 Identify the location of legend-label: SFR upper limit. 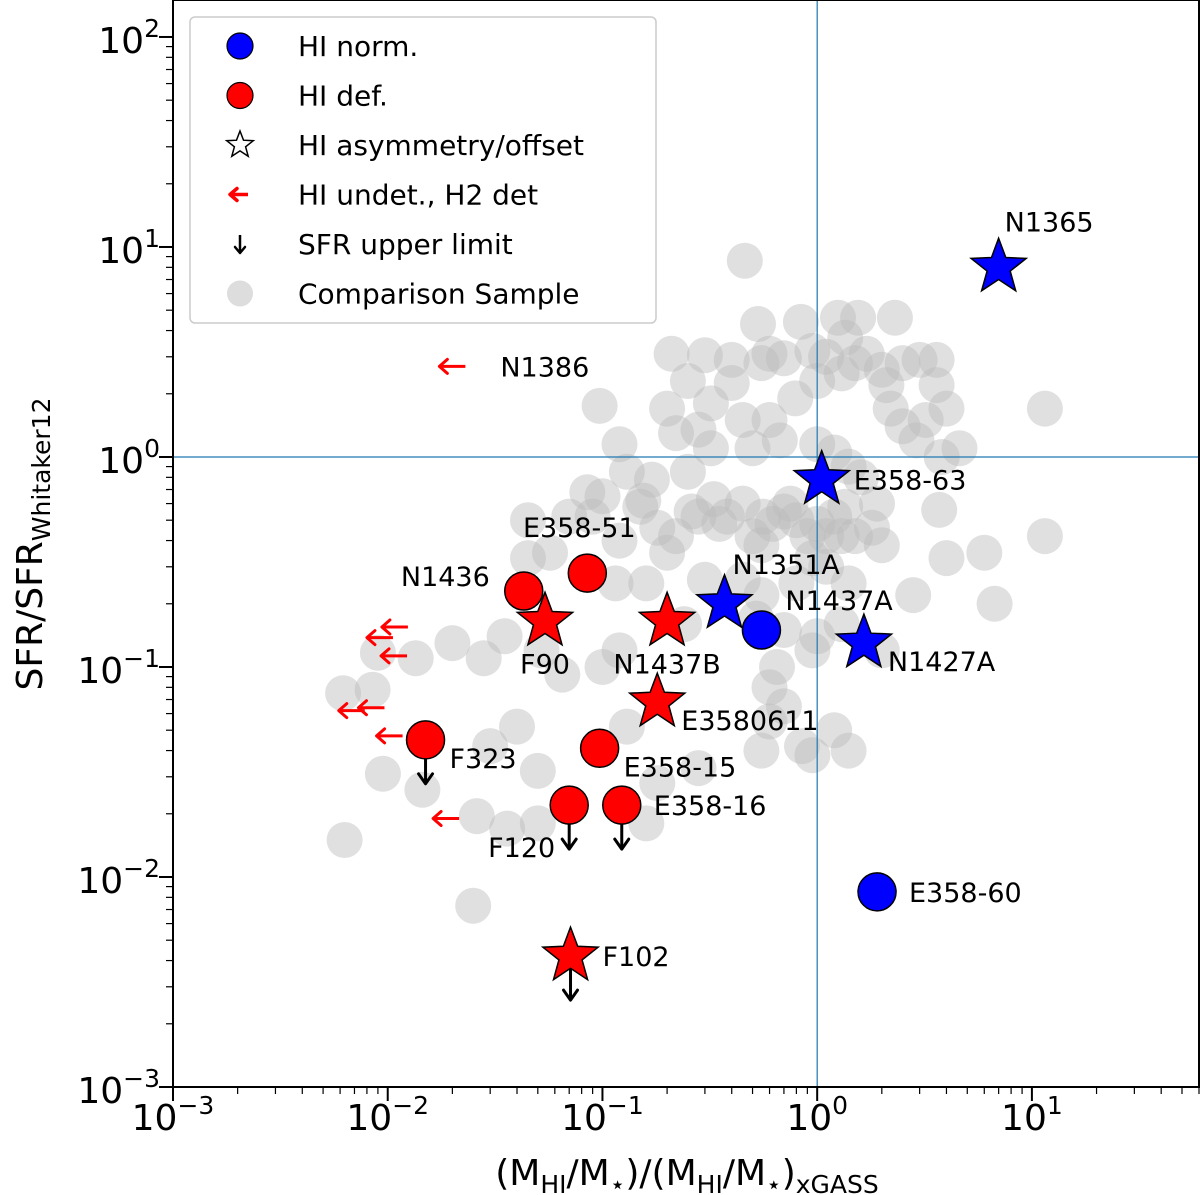
(405, 244).